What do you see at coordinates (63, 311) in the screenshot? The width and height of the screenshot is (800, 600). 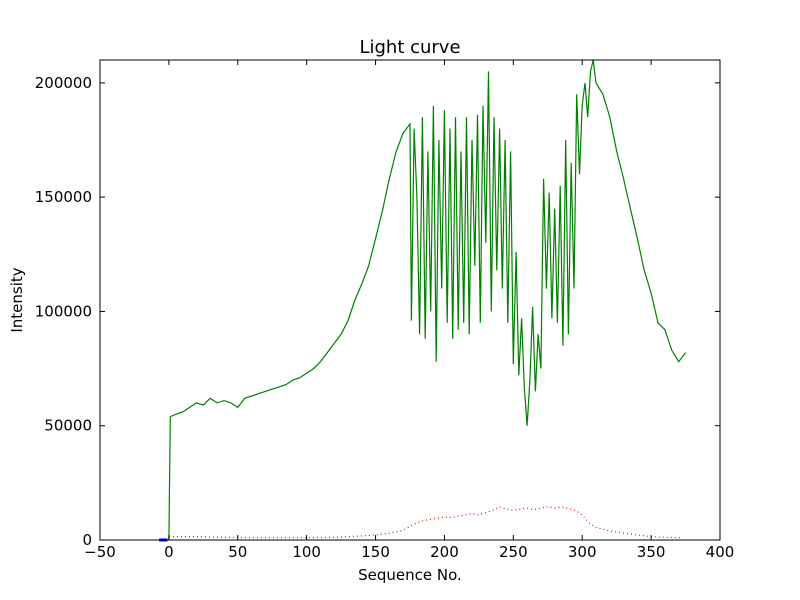 I see `y-tick-label: 100000` at bounding box center [63, 311].